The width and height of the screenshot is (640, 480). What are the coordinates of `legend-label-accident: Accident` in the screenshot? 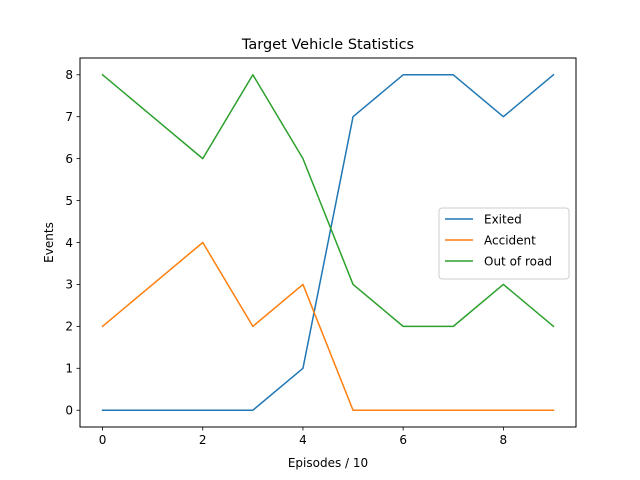 It's located at (510, 240).